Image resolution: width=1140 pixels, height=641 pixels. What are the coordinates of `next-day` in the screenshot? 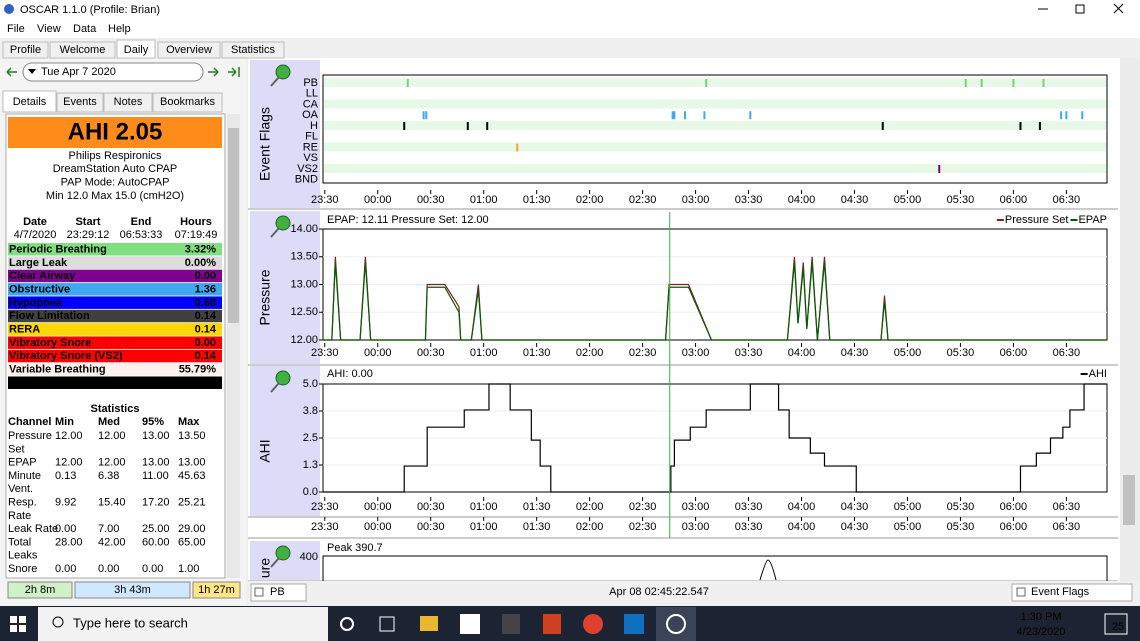 It's located at (213, 72).